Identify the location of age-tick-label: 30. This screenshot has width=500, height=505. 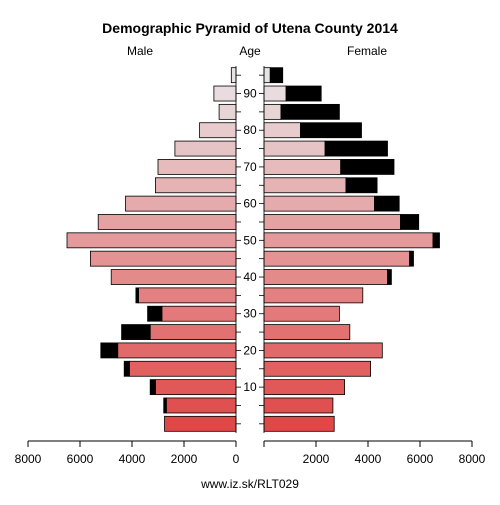
(250, 314).